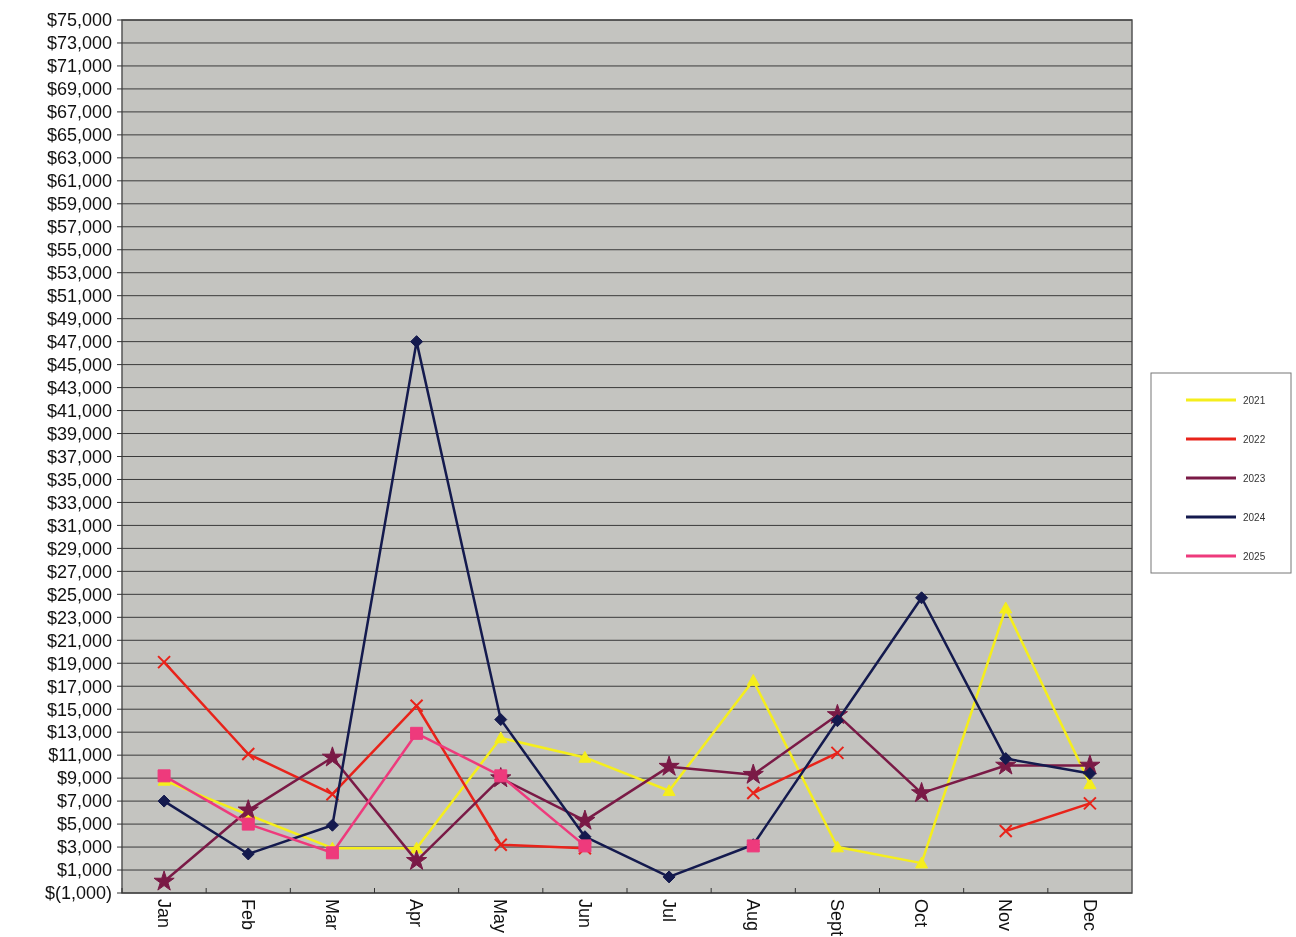 This screenshot has width=1296, height=937. Describe the element at coordinates (79, 158) in the screenshot. I see `y-tick-label: $63,000` at that location.